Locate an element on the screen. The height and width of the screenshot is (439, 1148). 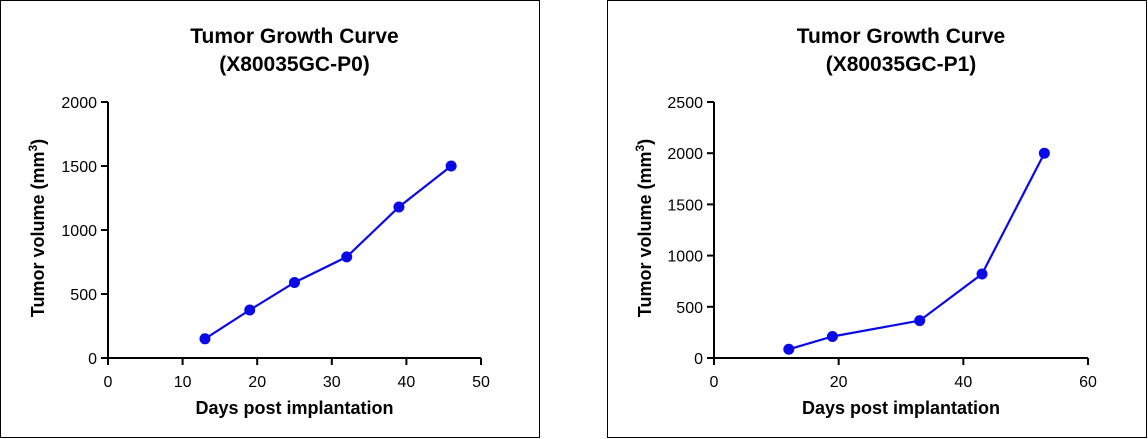
x-tick-label: 10 is located at coordinates (183, 382).